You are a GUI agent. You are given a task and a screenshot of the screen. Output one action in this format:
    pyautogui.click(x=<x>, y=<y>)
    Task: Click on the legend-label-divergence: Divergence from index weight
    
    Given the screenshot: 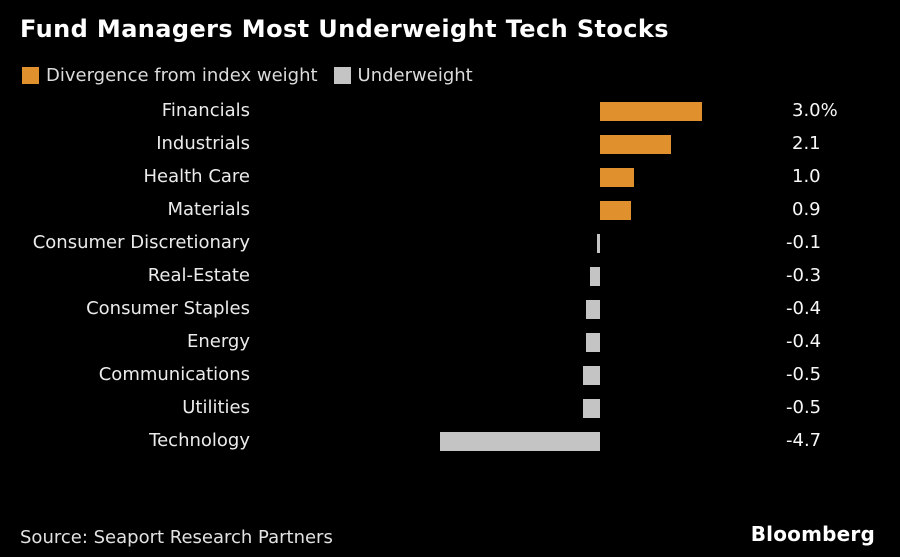 What is the action you would take?
    pyautogui.click(x=182, y=75)
    